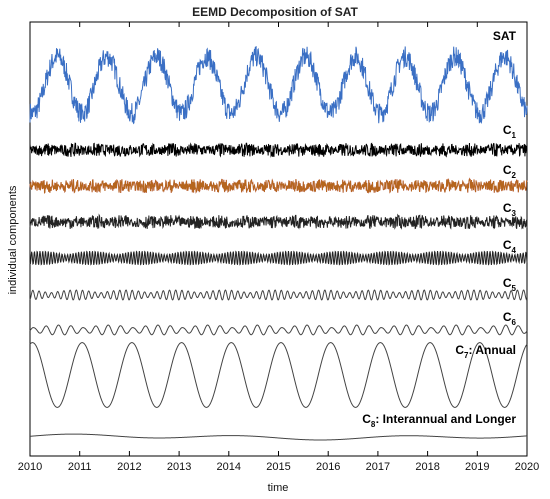 Image resolution: width=550 pixels, height=499 pixels. What do you see at coordinates (278, 85) in the screenshot?
I see `series-sat` at bounding box center [278, 85].